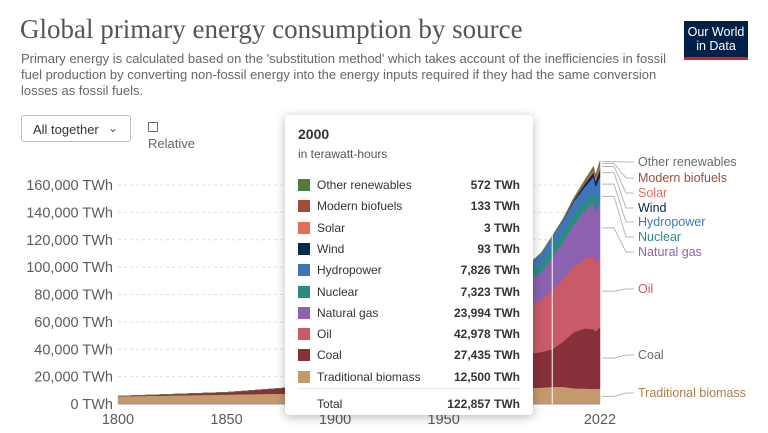 The width and height of the screenshot is (768, 433). What do you see at coordinates (409, 208) in the screenshot?
I see `tooltip-row: Modern biofuels 133 TWh` at bounding box center [409, 208].